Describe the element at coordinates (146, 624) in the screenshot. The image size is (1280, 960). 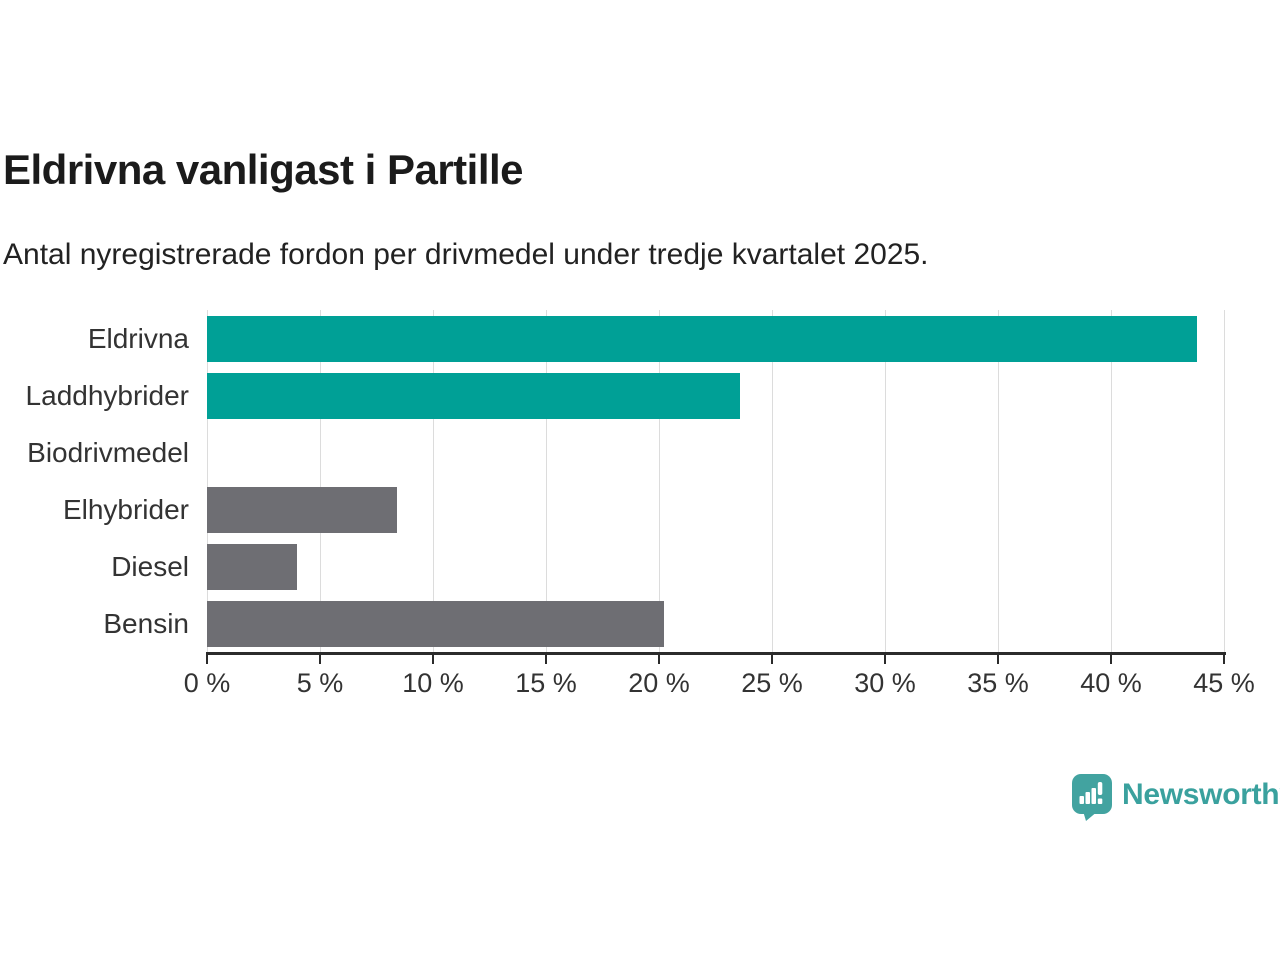
I see `y-label-bensin: Bensin` at that location.